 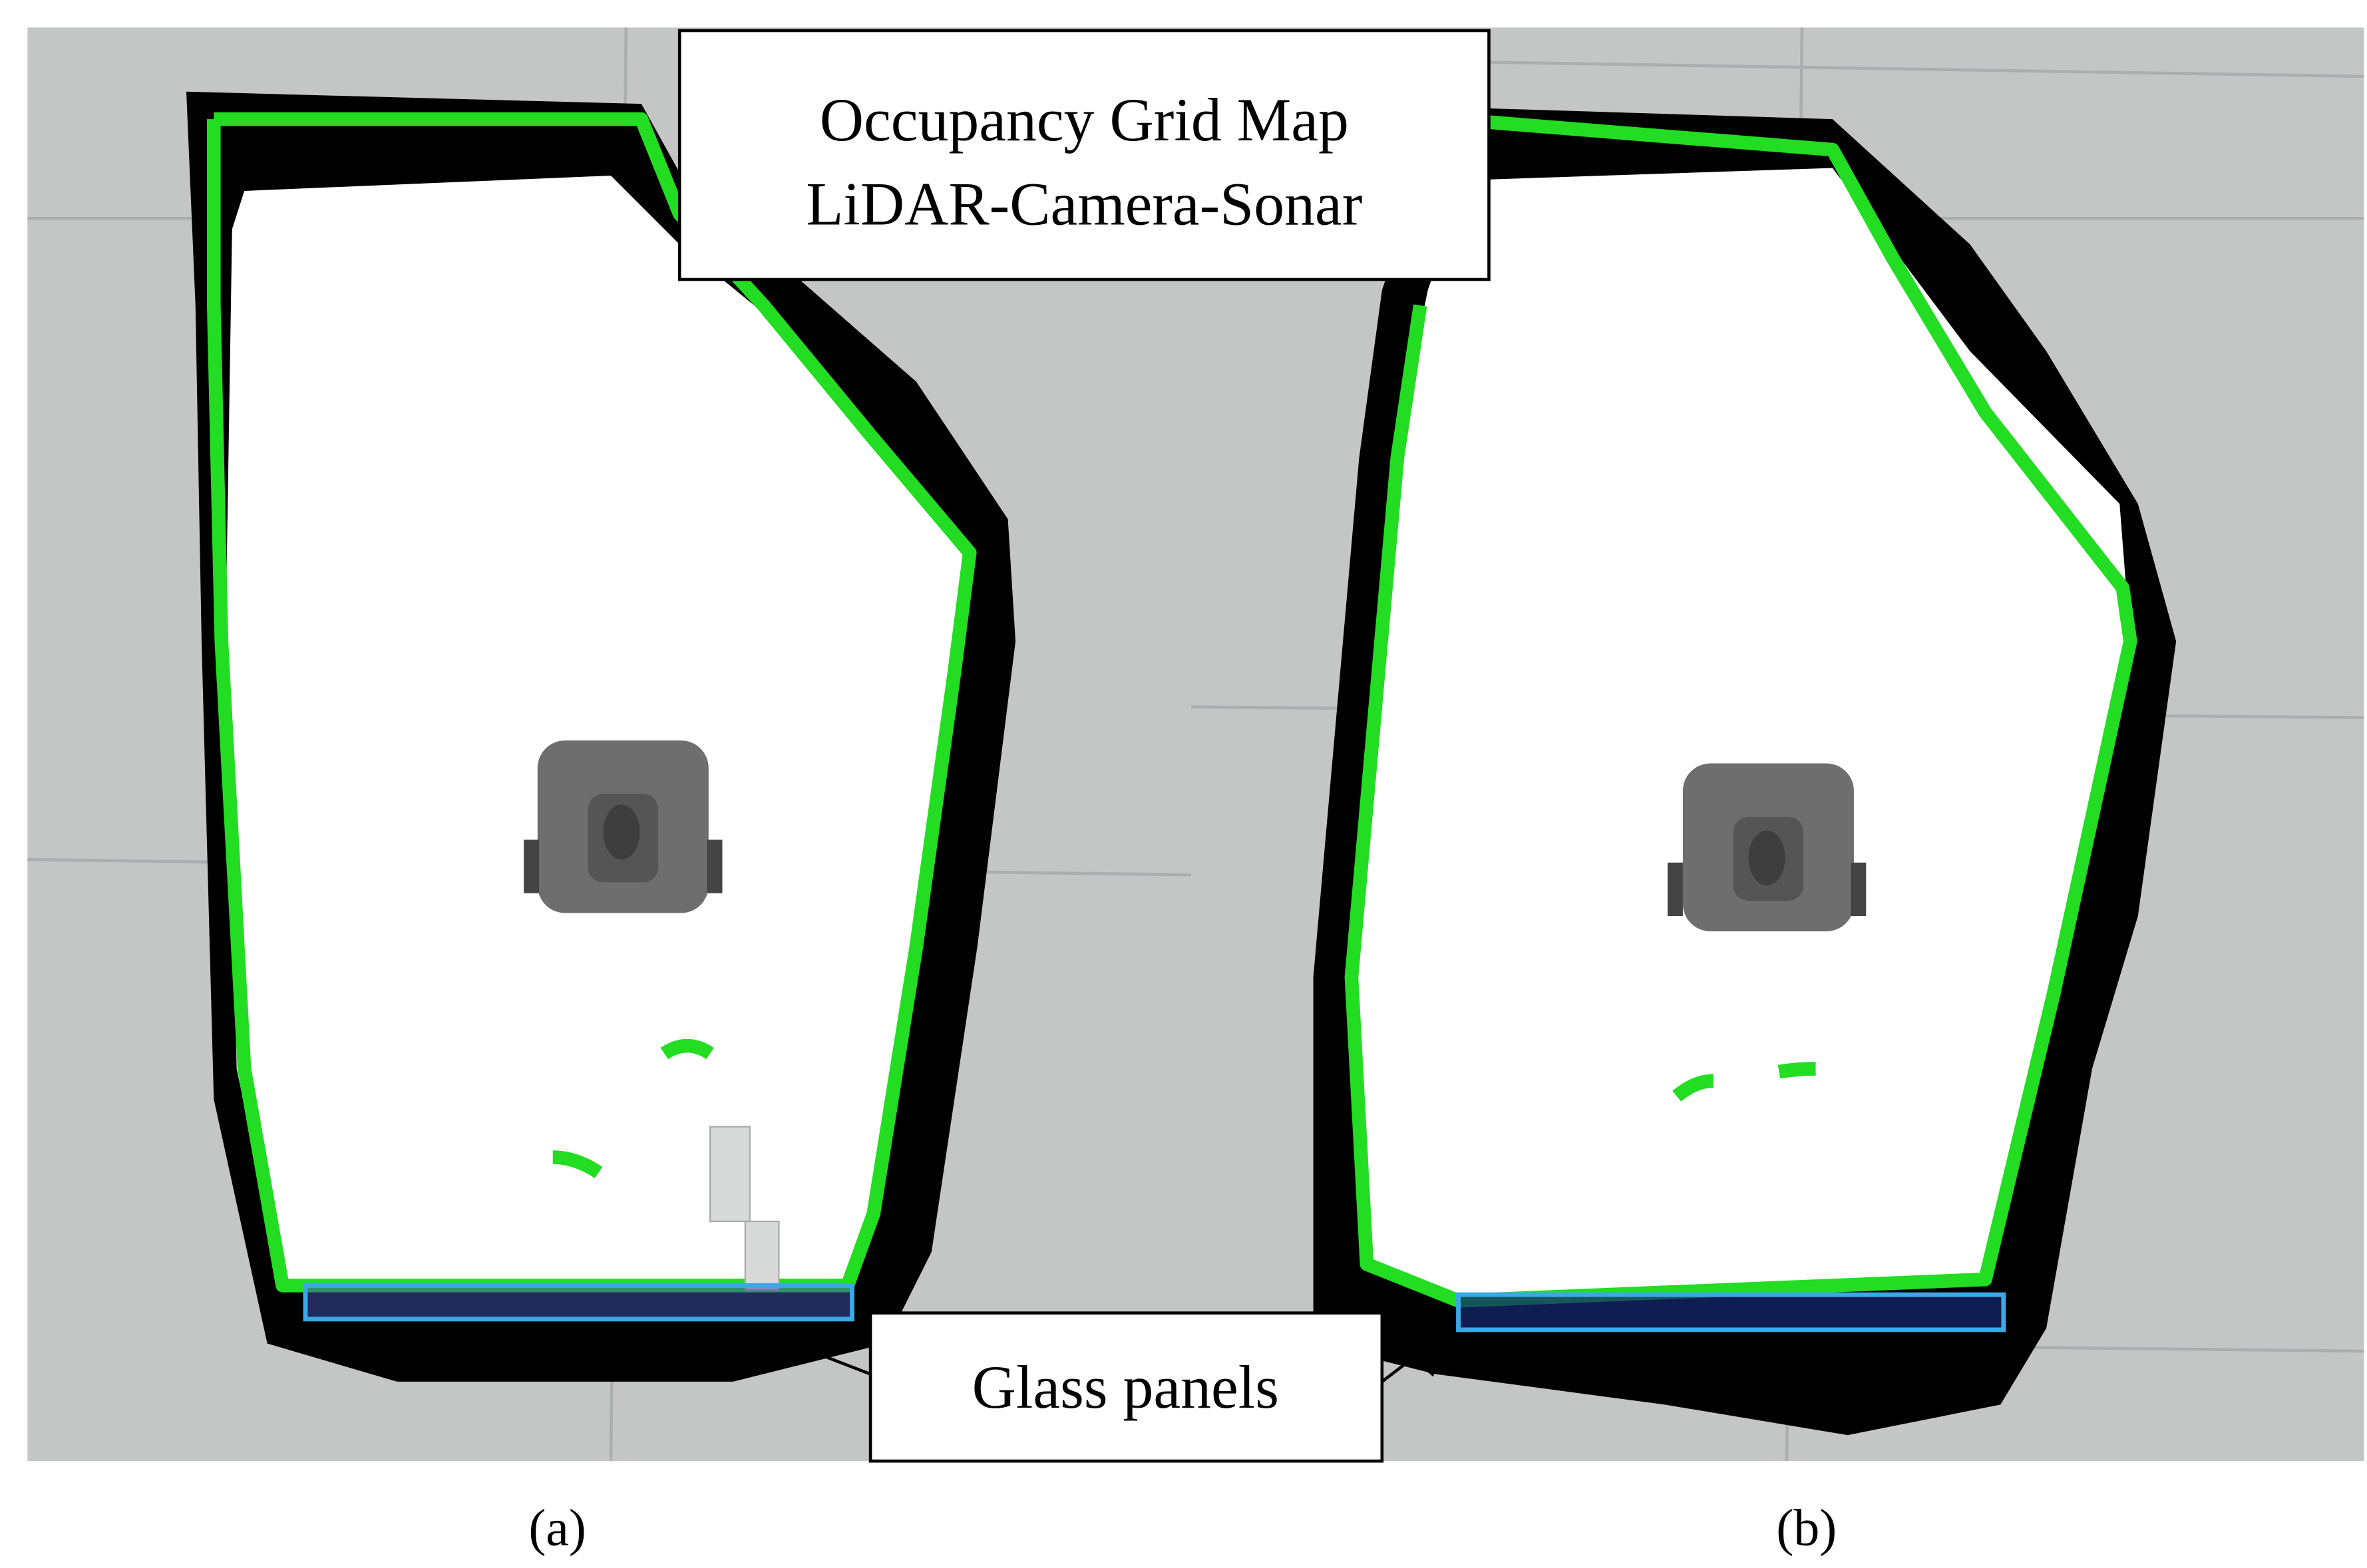 What do you see at coordinates (1084, 120) in the screenshot?
I see `callout-title: Occupancy Grid Map` at bounding box center [1084, 120].